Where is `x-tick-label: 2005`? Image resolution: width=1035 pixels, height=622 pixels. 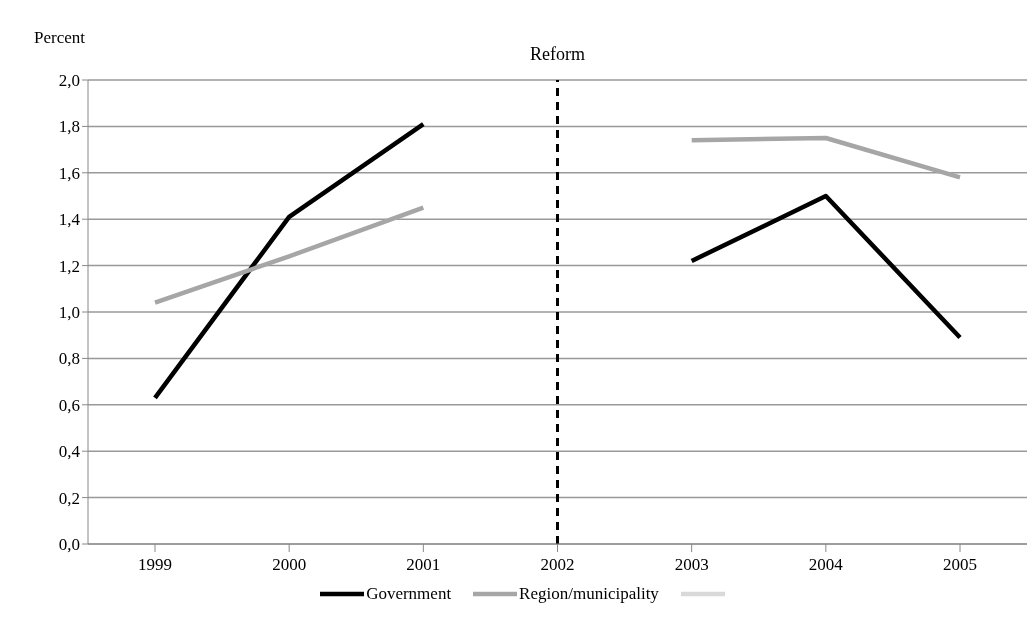 x-tick-label: 2005 is located at coordinates (960, 565).